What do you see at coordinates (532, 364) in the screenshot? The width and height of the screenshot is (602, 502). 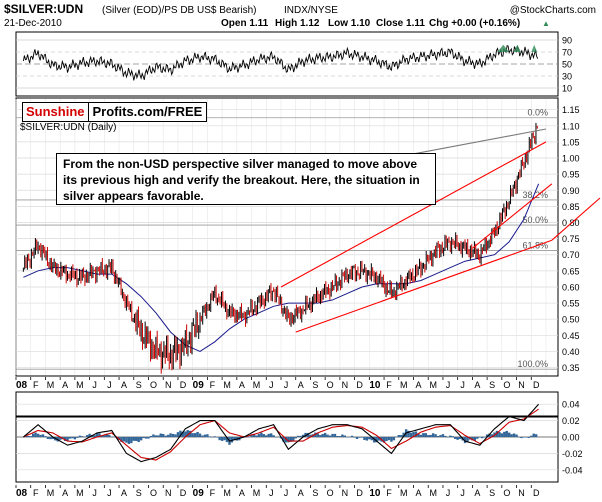 I see `fib-label: 100.0%` at bounding box center [532, 364].